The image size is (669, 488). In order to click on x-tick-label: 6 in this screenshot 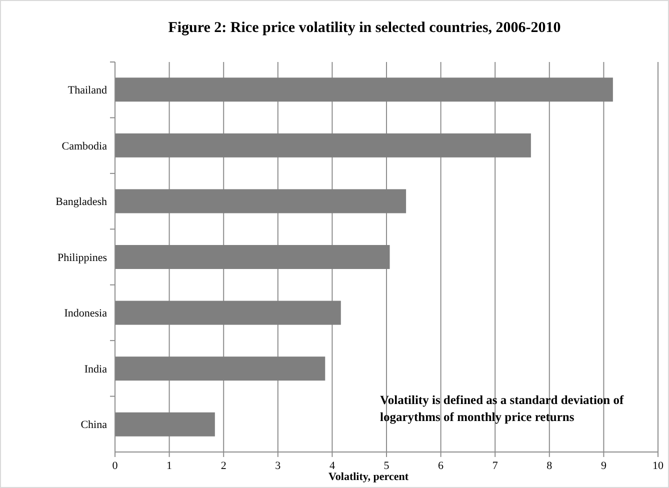, I will do `click(441, 466)`.